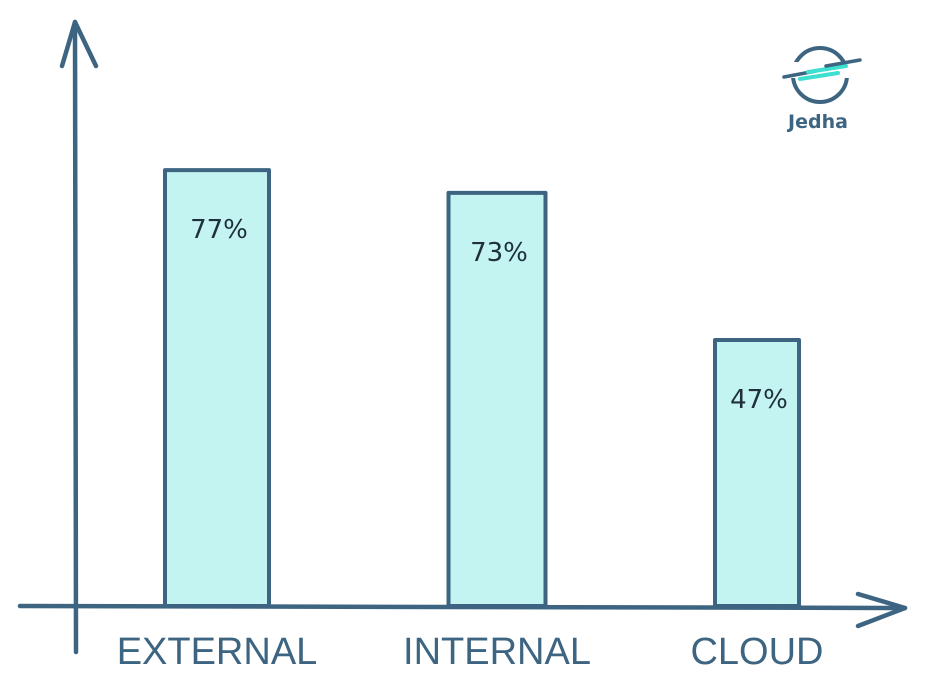 This screenshot has height=697, width=929. What do you see at coordinates (497, 399) in the screenshot?
I see `bar-internal` at bounding box center [497, 399].